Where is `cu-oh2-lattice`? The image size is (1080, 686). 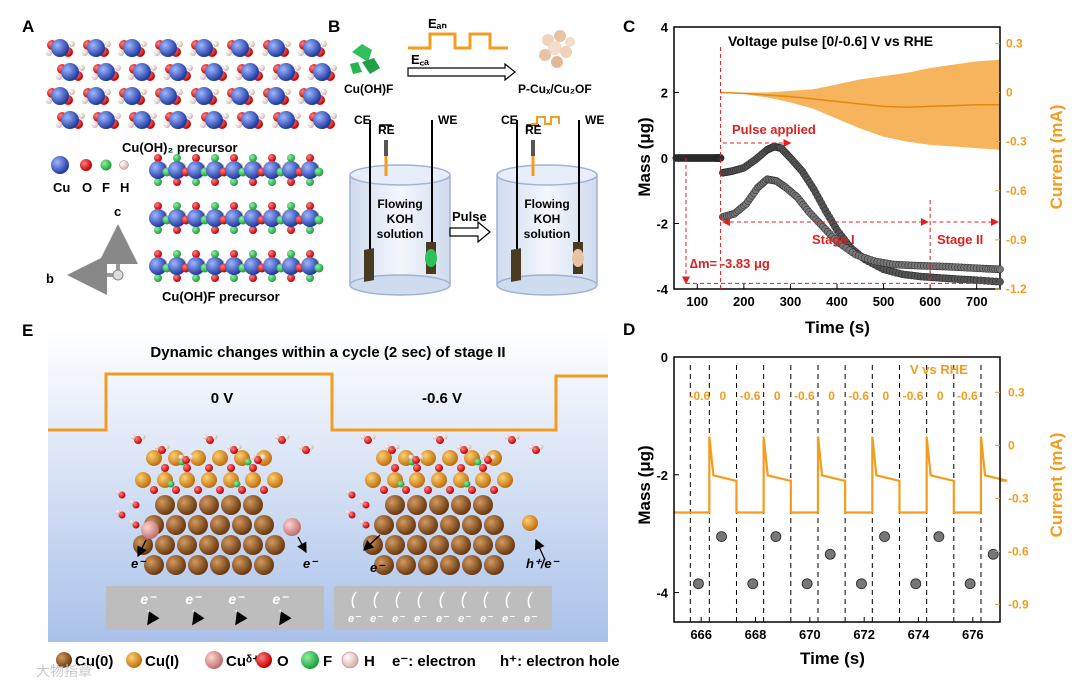 cu-oh2-lattice is located at coordinates (191, 84).